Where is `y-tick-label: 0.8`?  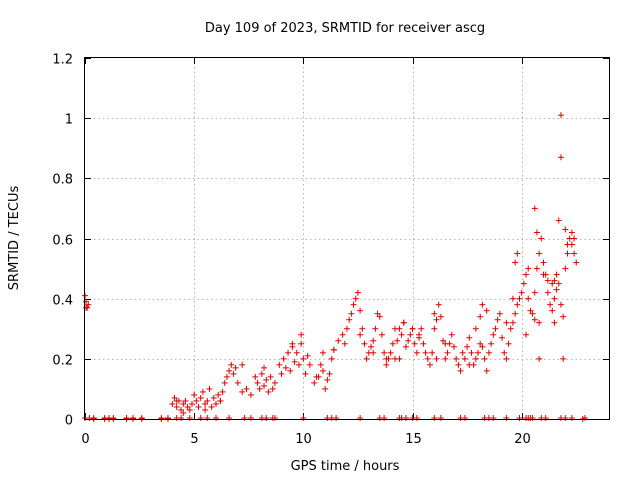 y-tick-label: 0.8 is located at coordinates (62, 180).